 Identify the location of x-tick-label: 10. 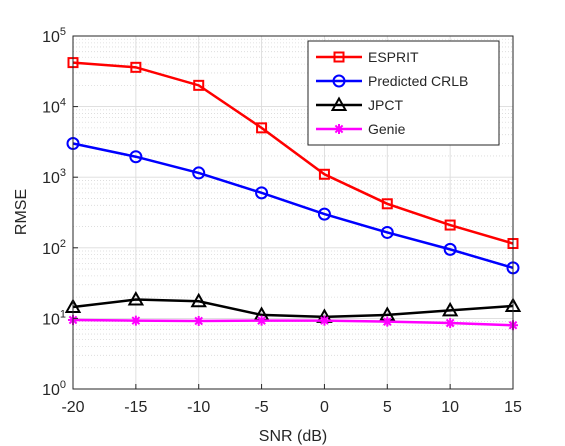
(450, 407).